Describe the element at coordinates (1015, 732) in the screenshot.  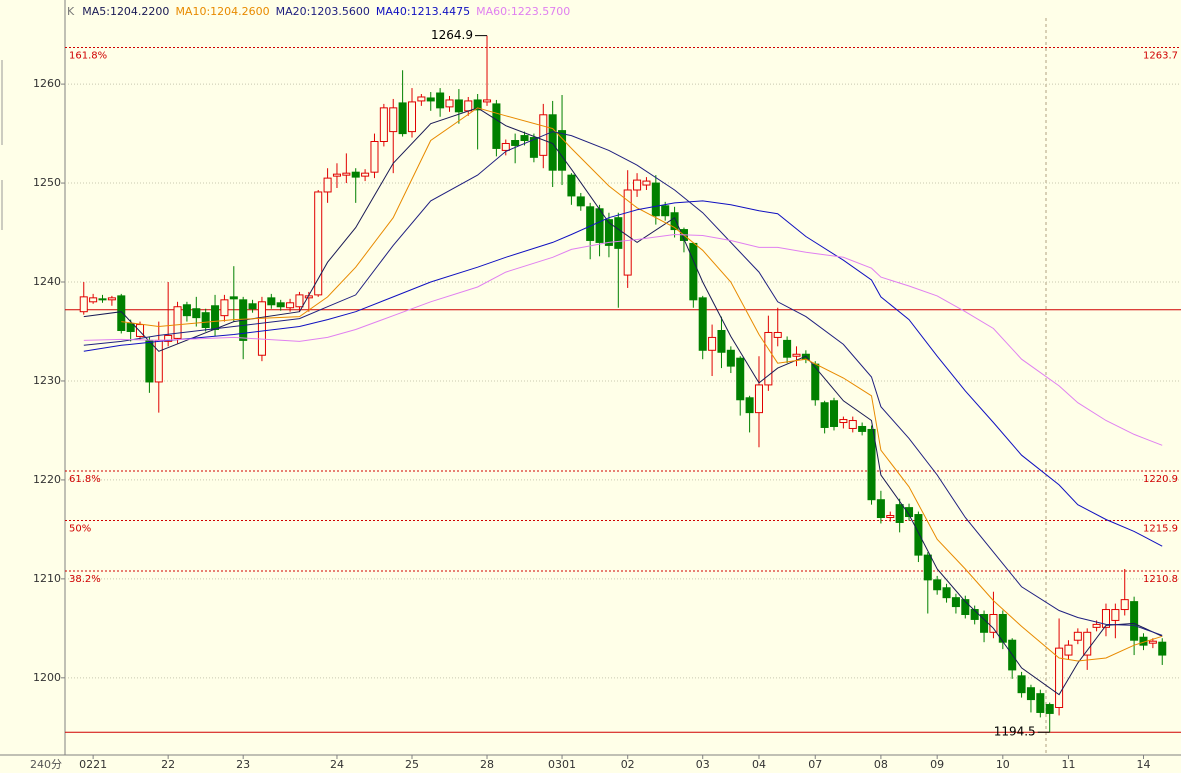
I see `low-label: 1194.5` at that location.